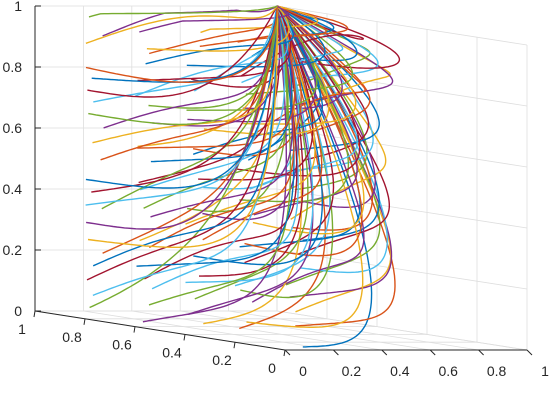 The height and width of the screenshot is (413, 550). What do you see at coordinates (18, 7) in the screenshot?
I see `z-tick-label: 1` at bounding box center [18, 7].